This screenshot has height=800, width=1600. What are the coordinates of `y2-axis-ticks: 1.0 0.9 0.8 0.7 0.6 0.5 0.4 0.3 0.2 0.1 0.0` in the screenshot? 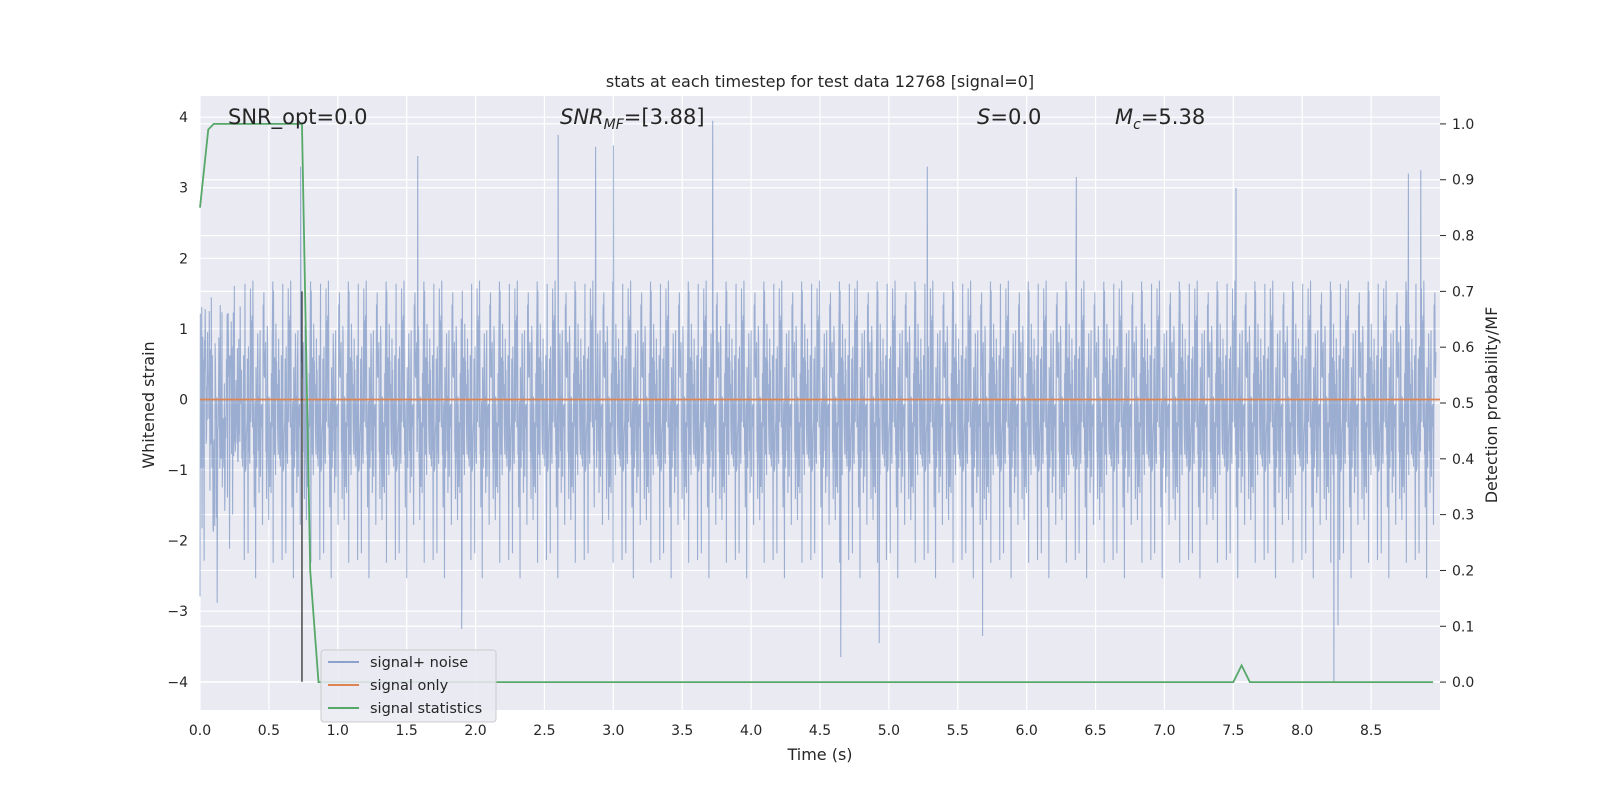 It's located at (1457, 404).